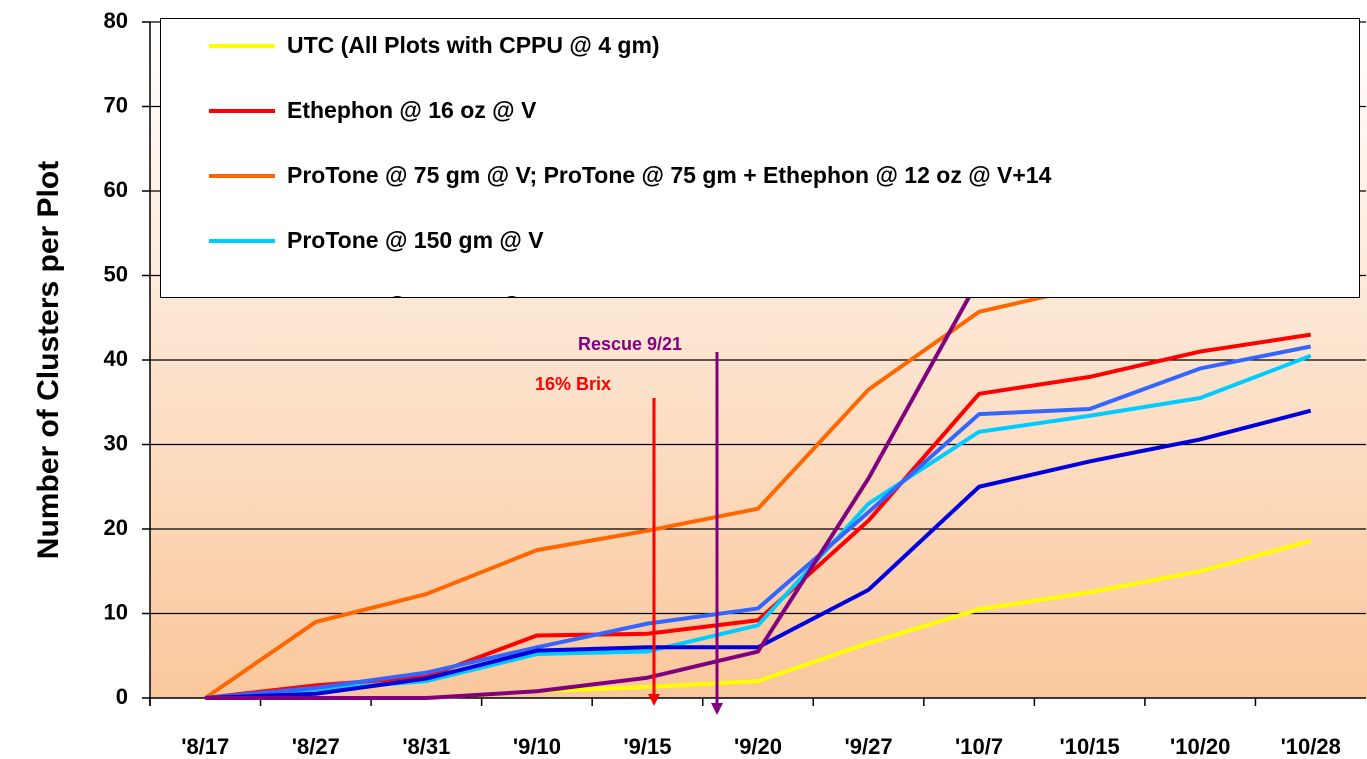 The height and width of the screenshot is (759, 1367). What do you see at coordinates (1200, 746) in the screenshot?
I see `x-tick-label: '10/20` at bounding box center [1200, 746].